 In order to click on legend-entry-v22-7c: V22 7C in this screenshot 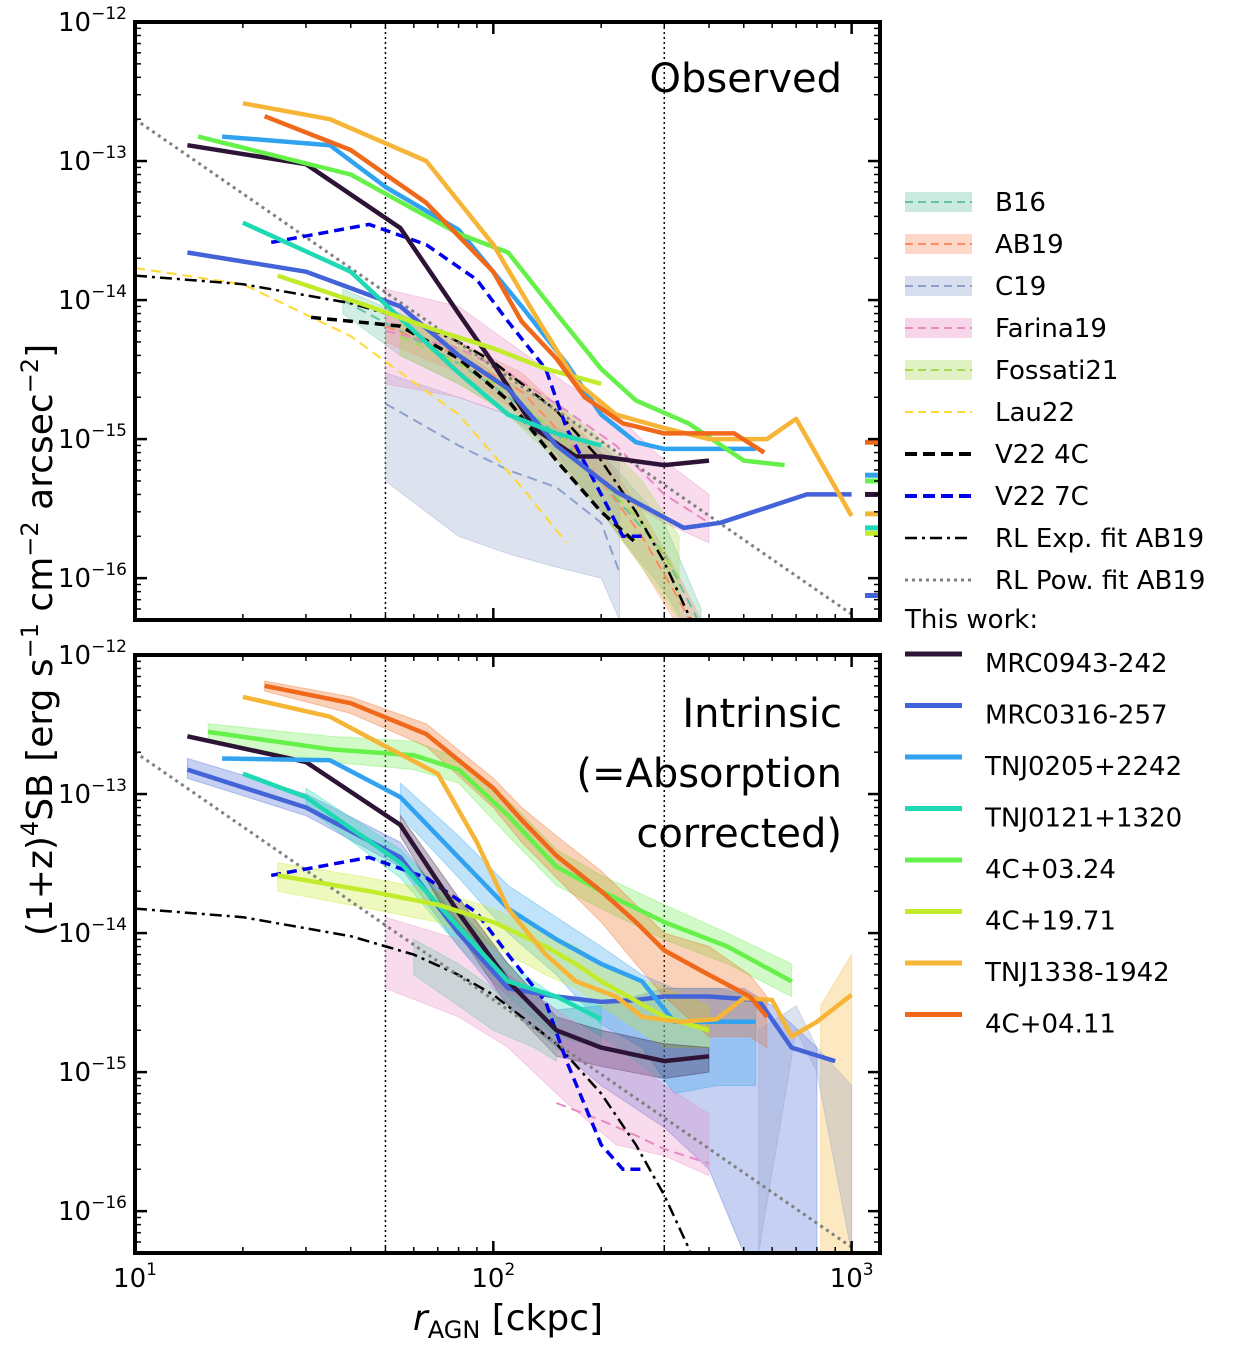, I will do `click(997, 497)`.